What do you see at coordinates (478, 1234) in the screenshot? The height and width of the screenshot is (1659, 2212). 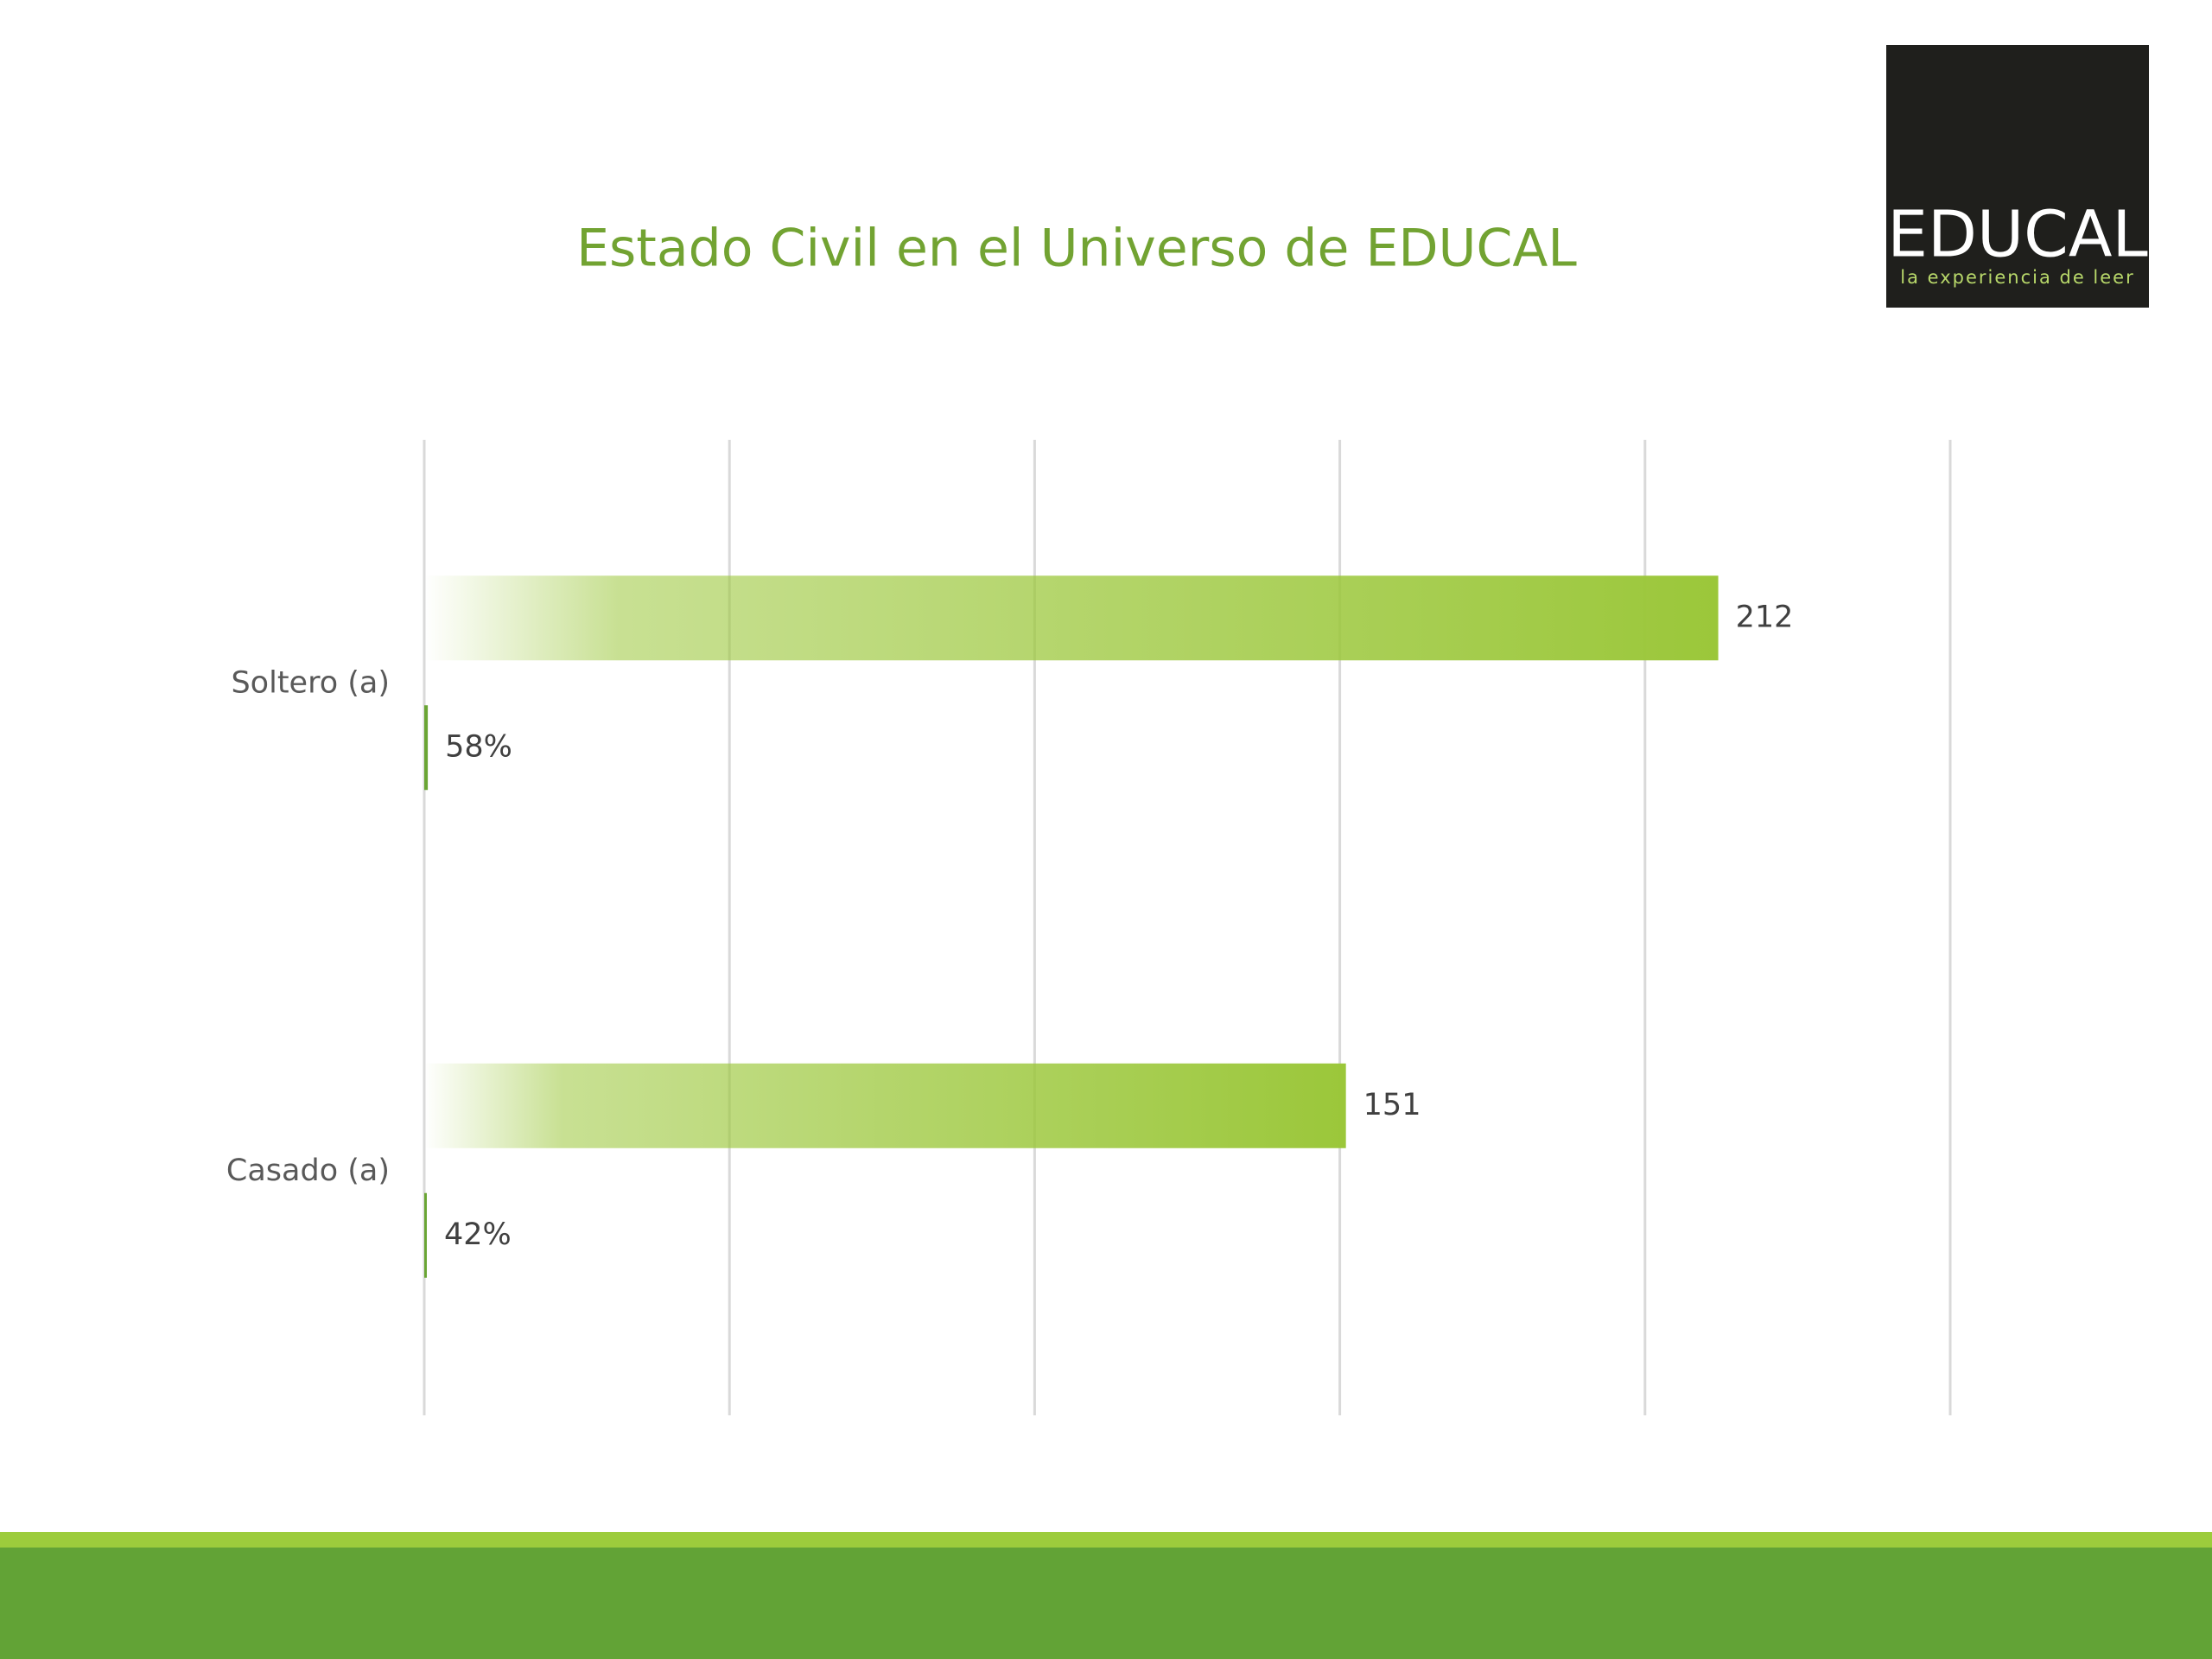 I see `value-label: 42%` at bounding box center [478, 1234].